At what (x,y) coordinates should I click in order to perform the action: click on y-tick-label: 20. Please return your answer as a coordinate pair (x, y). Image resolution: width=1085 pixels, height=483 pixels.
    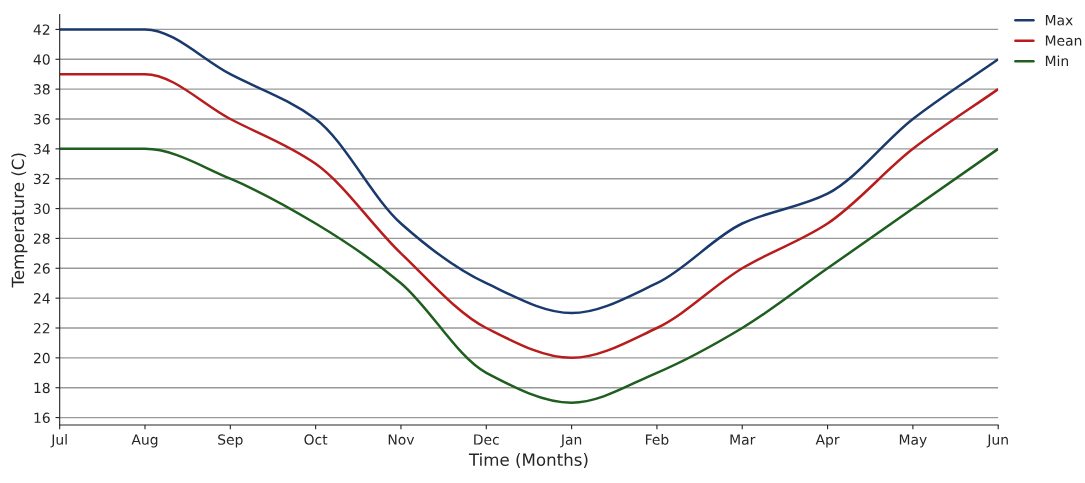
    Looking at the image, I should click on (41, 358).